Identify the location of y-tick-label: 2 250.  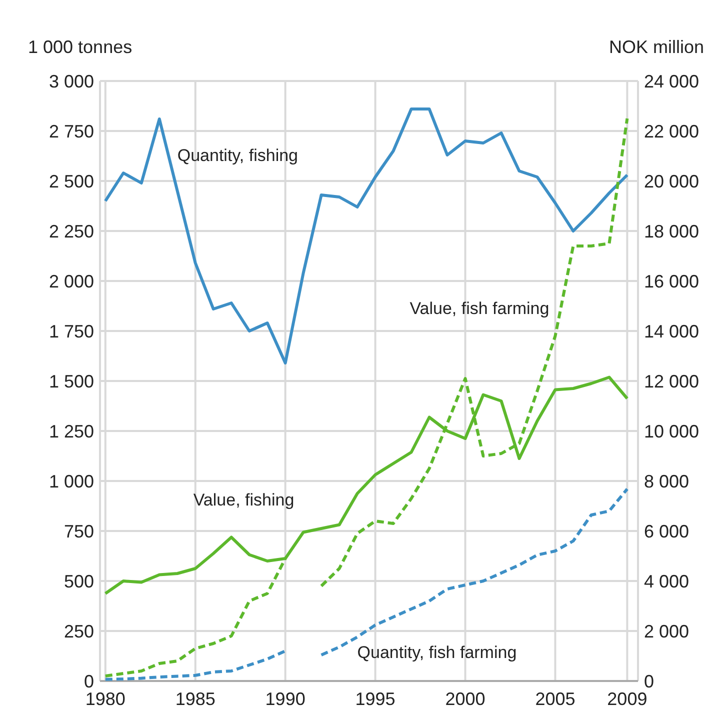
(71, 231).